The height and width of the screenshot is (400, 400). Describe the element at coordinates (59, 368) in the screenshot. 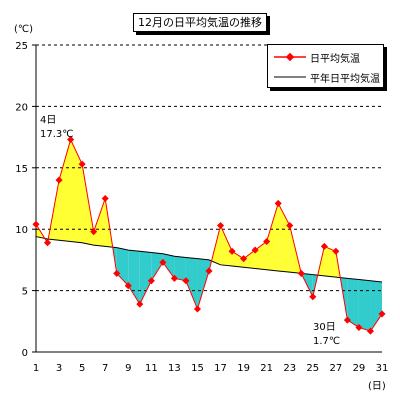

I see `x-tick-label: 3` at that location.